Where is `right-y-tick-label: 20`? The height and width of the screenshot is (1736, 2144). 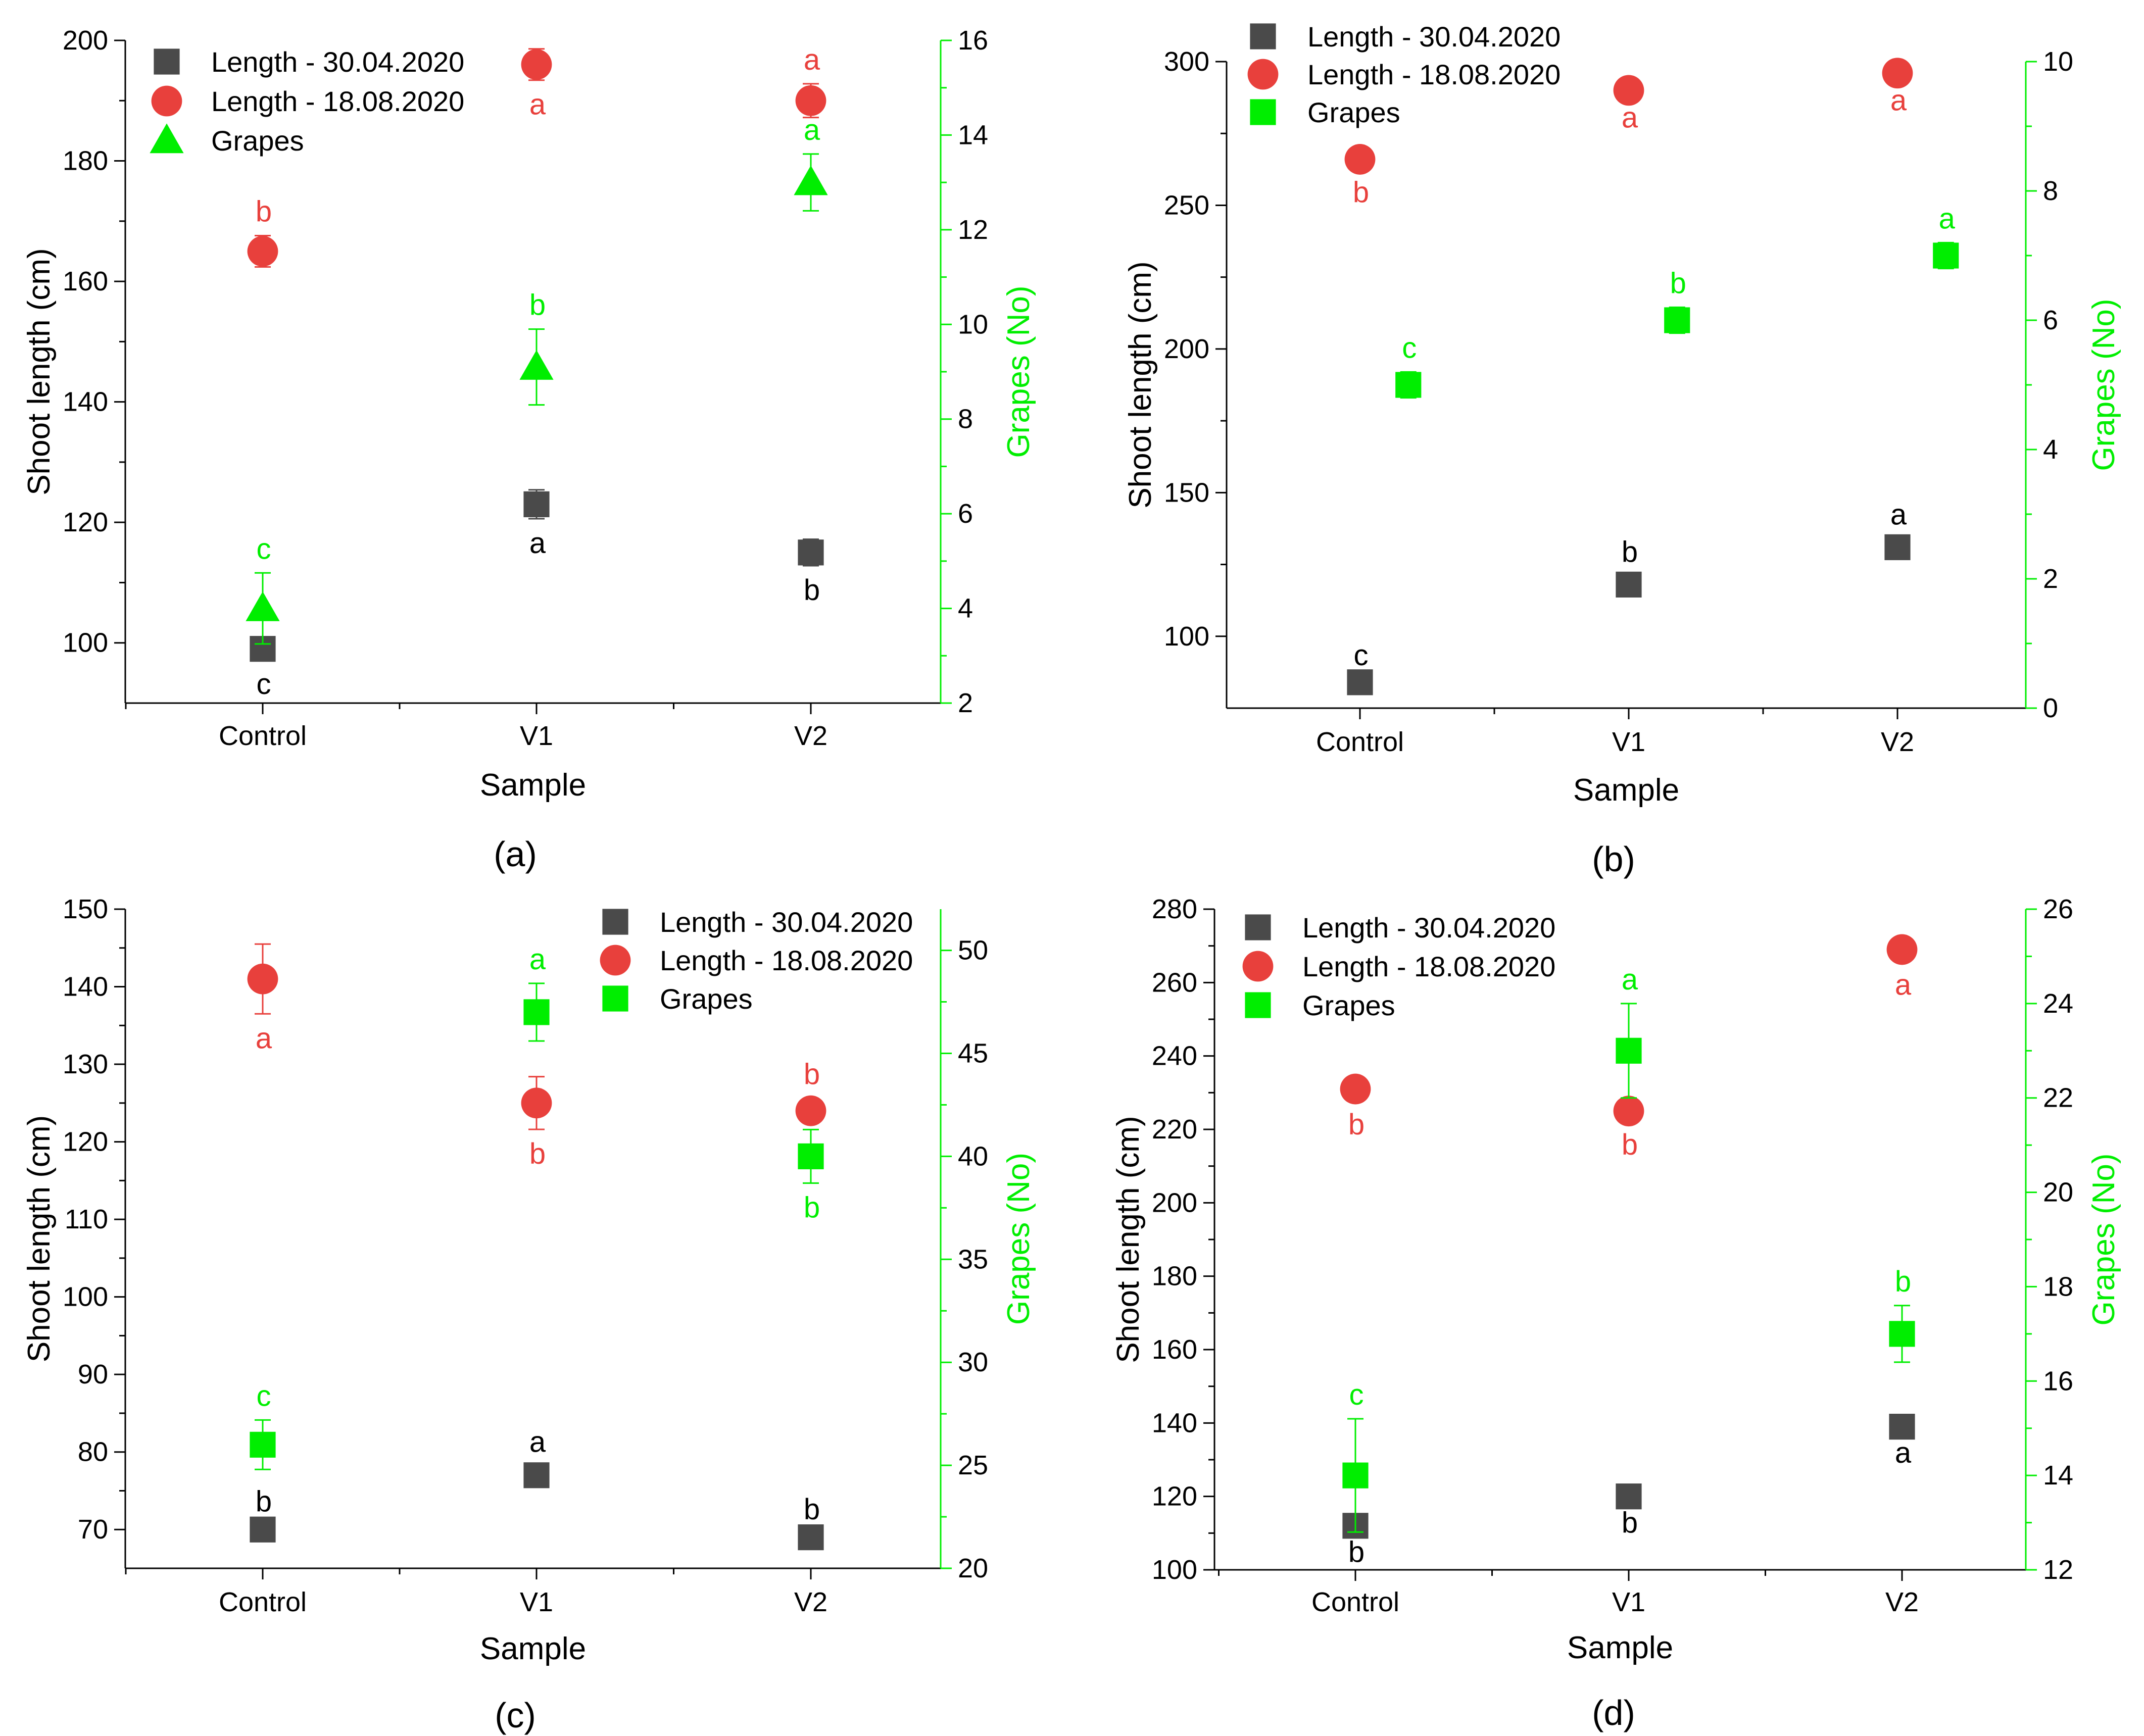
right-y-tick-label: 20 is located at coordinates (973, 1568).